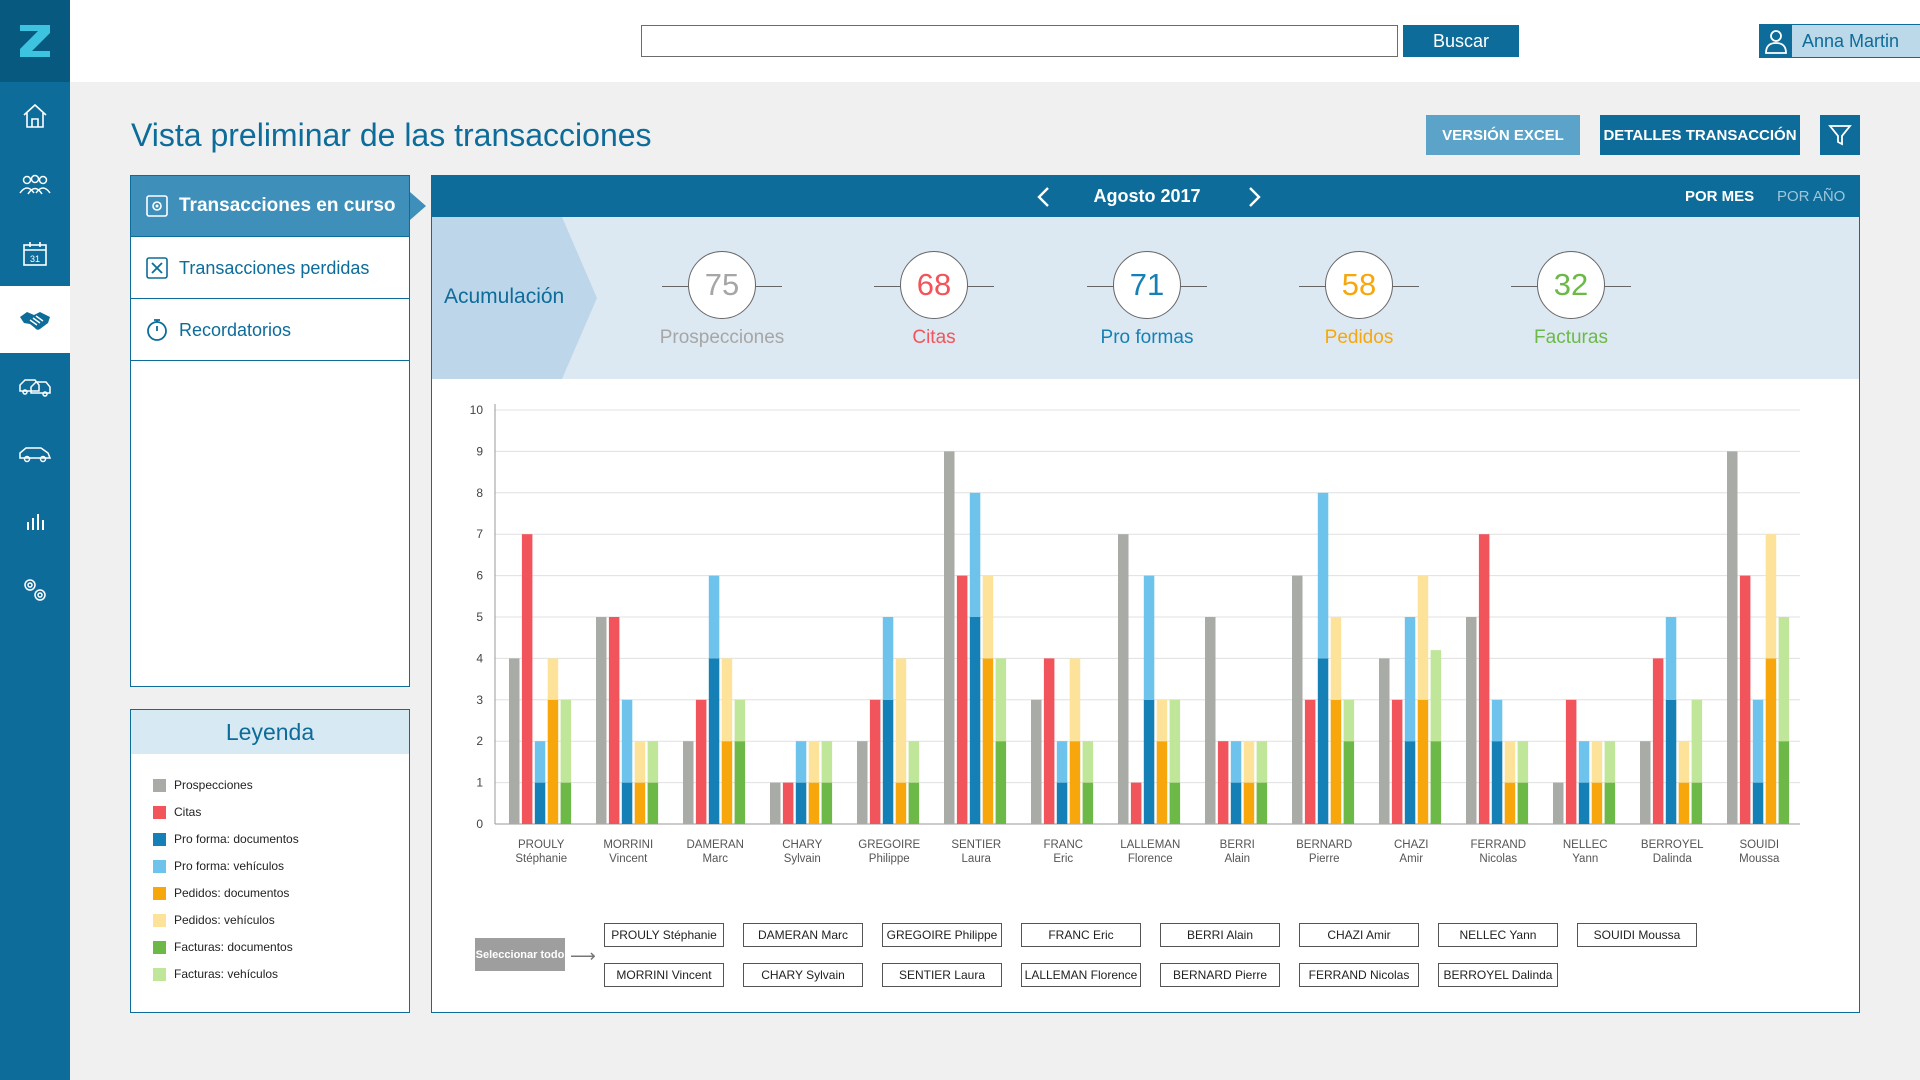 Image resolution: width=1920 pixels, height=1080 pixels. Describe the element at coordinates (664, 935) in the screenshot. I see `salesperson-chip: PROULY Stéphanie` at that location.